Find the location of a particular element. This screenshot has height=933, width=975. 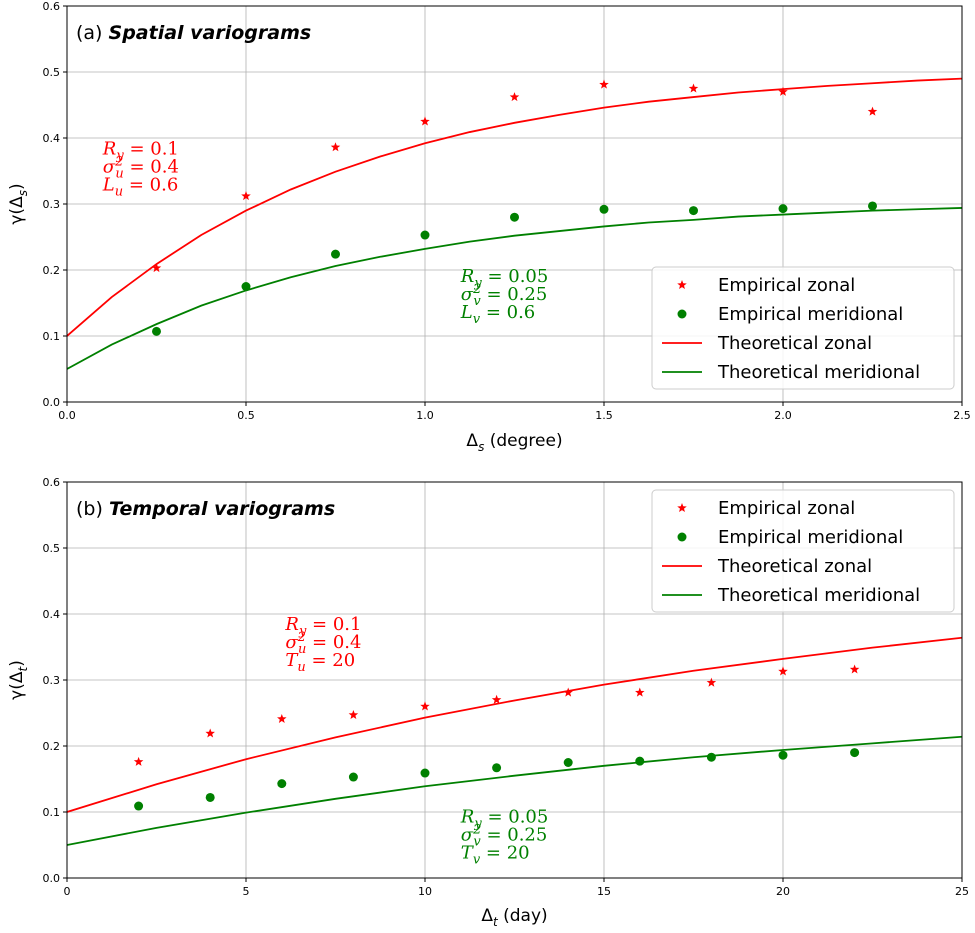

y-axis-label: γ(Δt) is located at coordinates (18, 680).